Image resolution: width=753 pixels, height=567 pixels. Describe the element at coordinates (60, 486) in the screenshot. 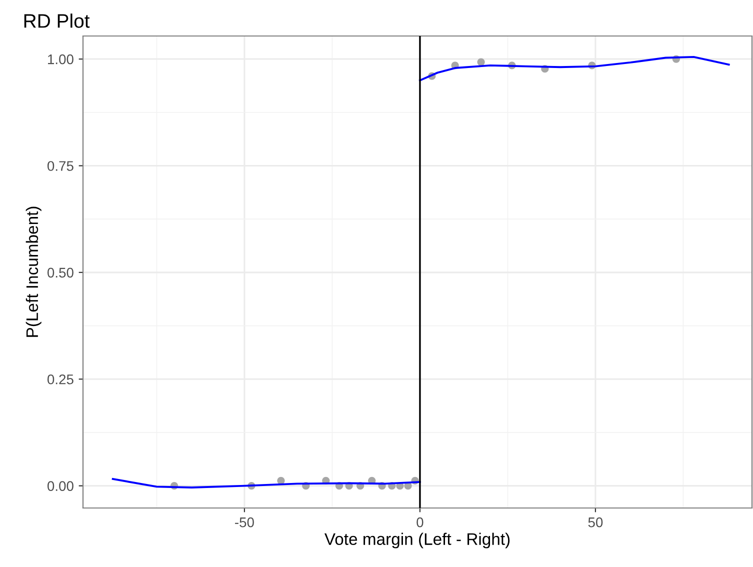

I see `y-tick-label: 0.00` at that location.